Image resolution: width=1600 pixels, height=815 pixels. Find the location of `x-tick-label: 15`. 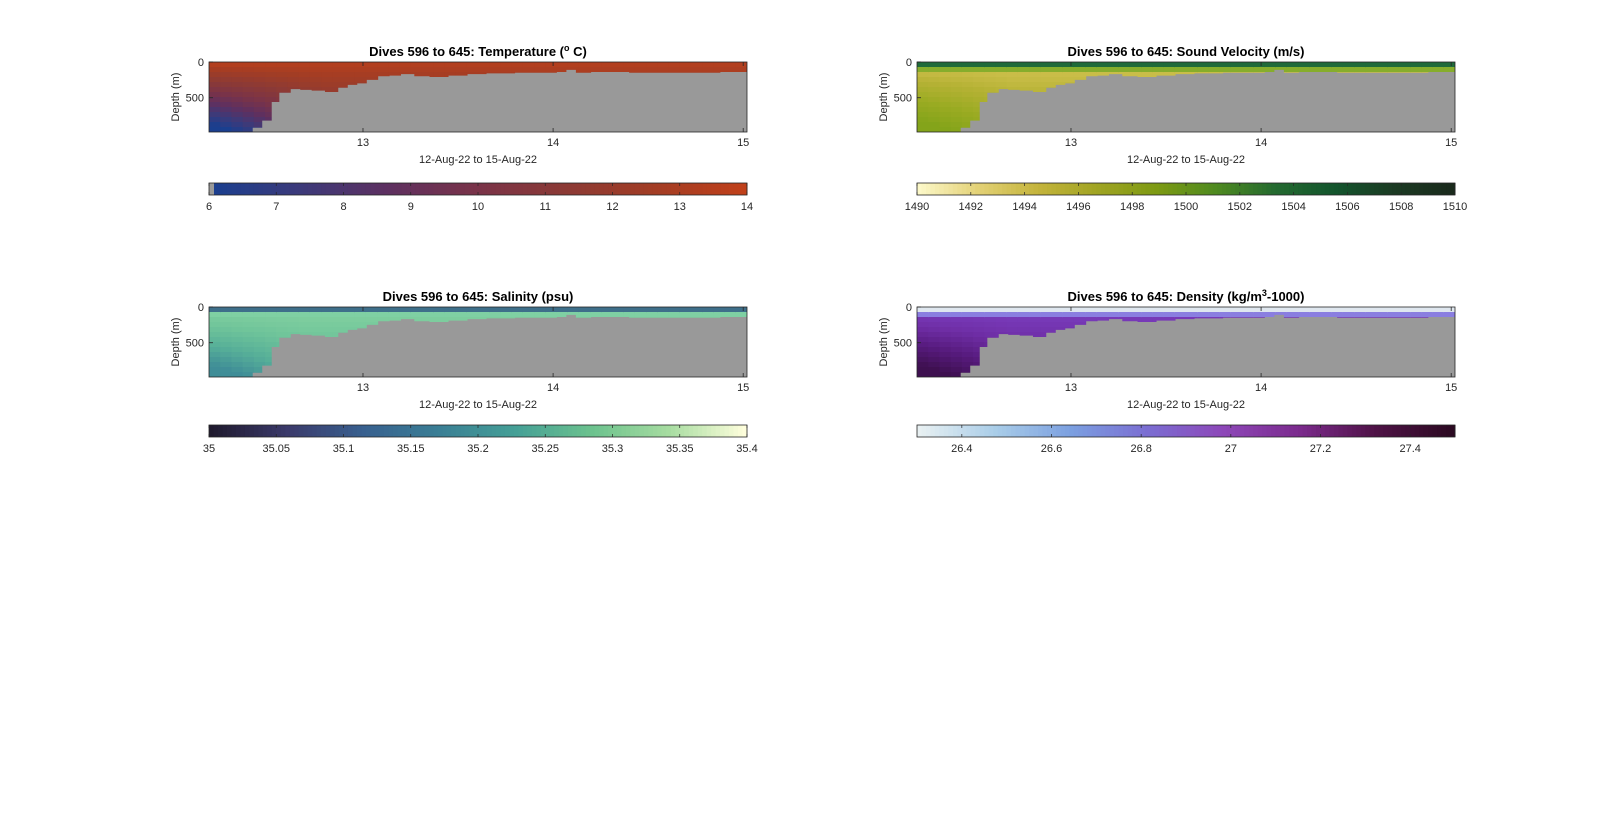

x-tick-label: 15 is located at coordinates (1451, 143).